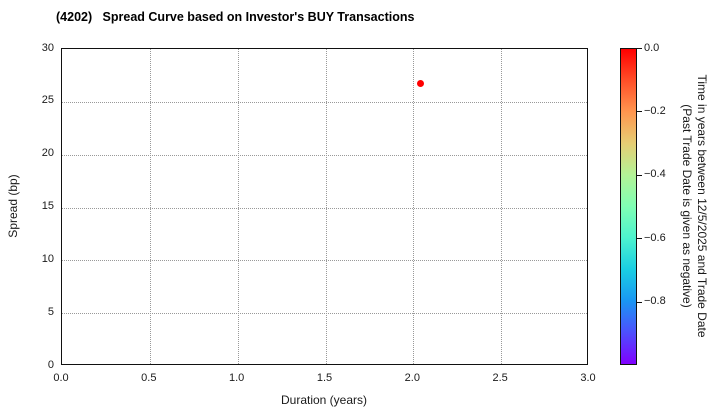 This screenshot has width=720, height=420. I want to click on y-tick-label: 5, so click(50, 311).